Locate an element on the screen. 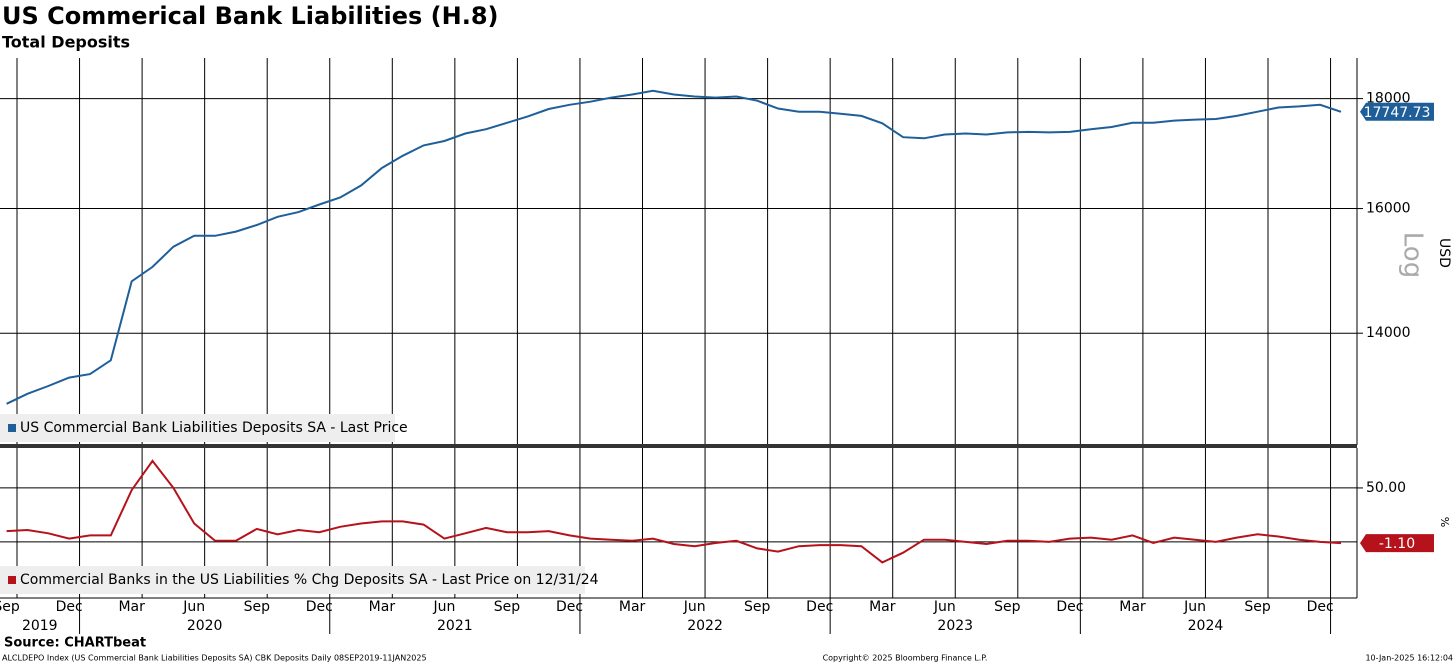 The image size is (1456, 665). source: Source: CHARTbeat is located at coordinates (75, 643).